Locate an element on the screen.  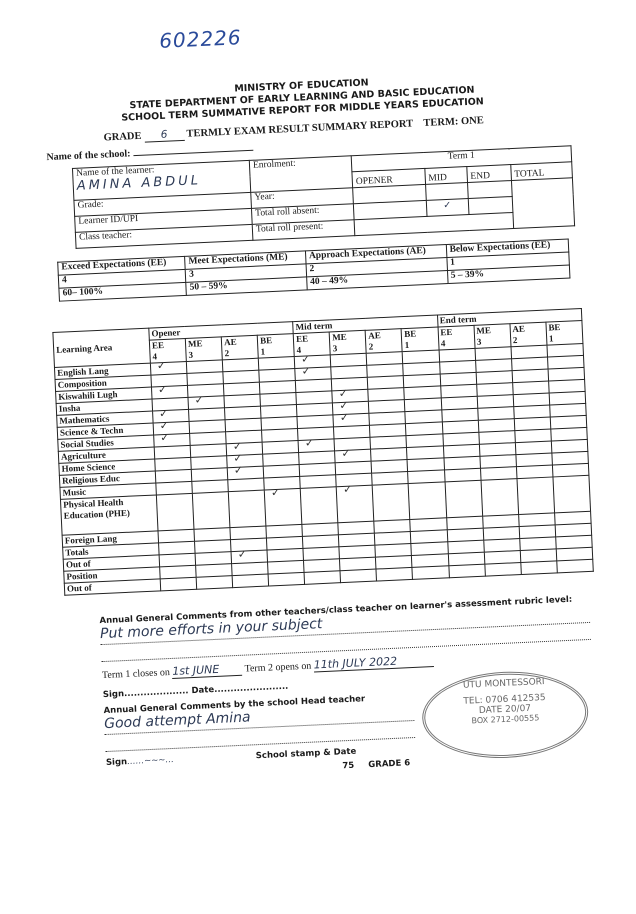
learning-area-header: Learning Area is located at coordinates (101, 348).